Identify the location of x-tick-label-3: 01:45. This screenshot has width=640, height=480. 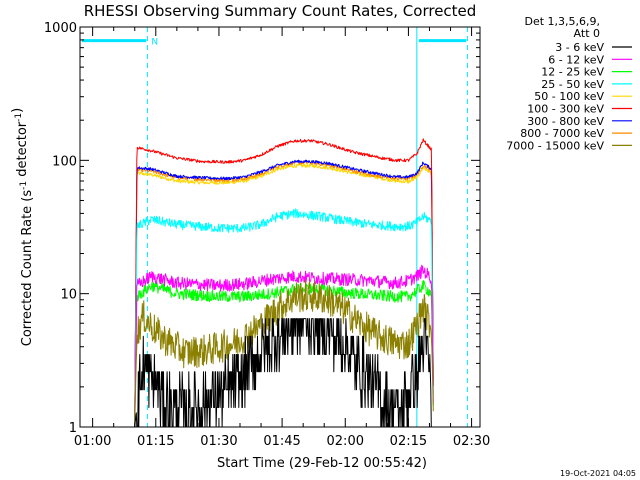
(281, 441).